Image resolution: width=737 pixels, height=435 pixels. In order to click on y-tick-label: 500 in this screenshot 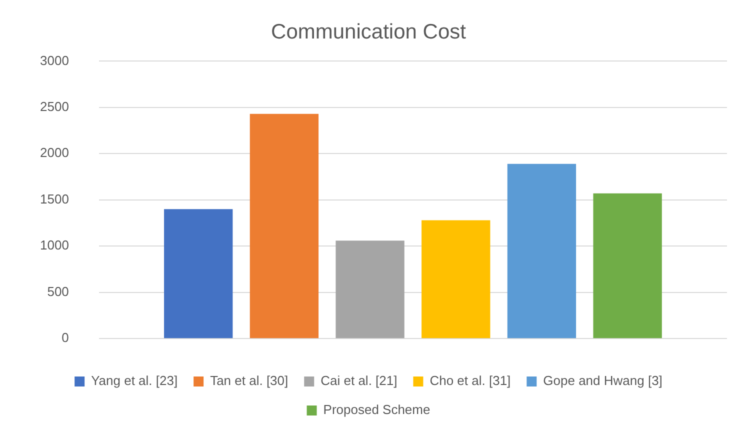, I will do `click(58, 291)`.